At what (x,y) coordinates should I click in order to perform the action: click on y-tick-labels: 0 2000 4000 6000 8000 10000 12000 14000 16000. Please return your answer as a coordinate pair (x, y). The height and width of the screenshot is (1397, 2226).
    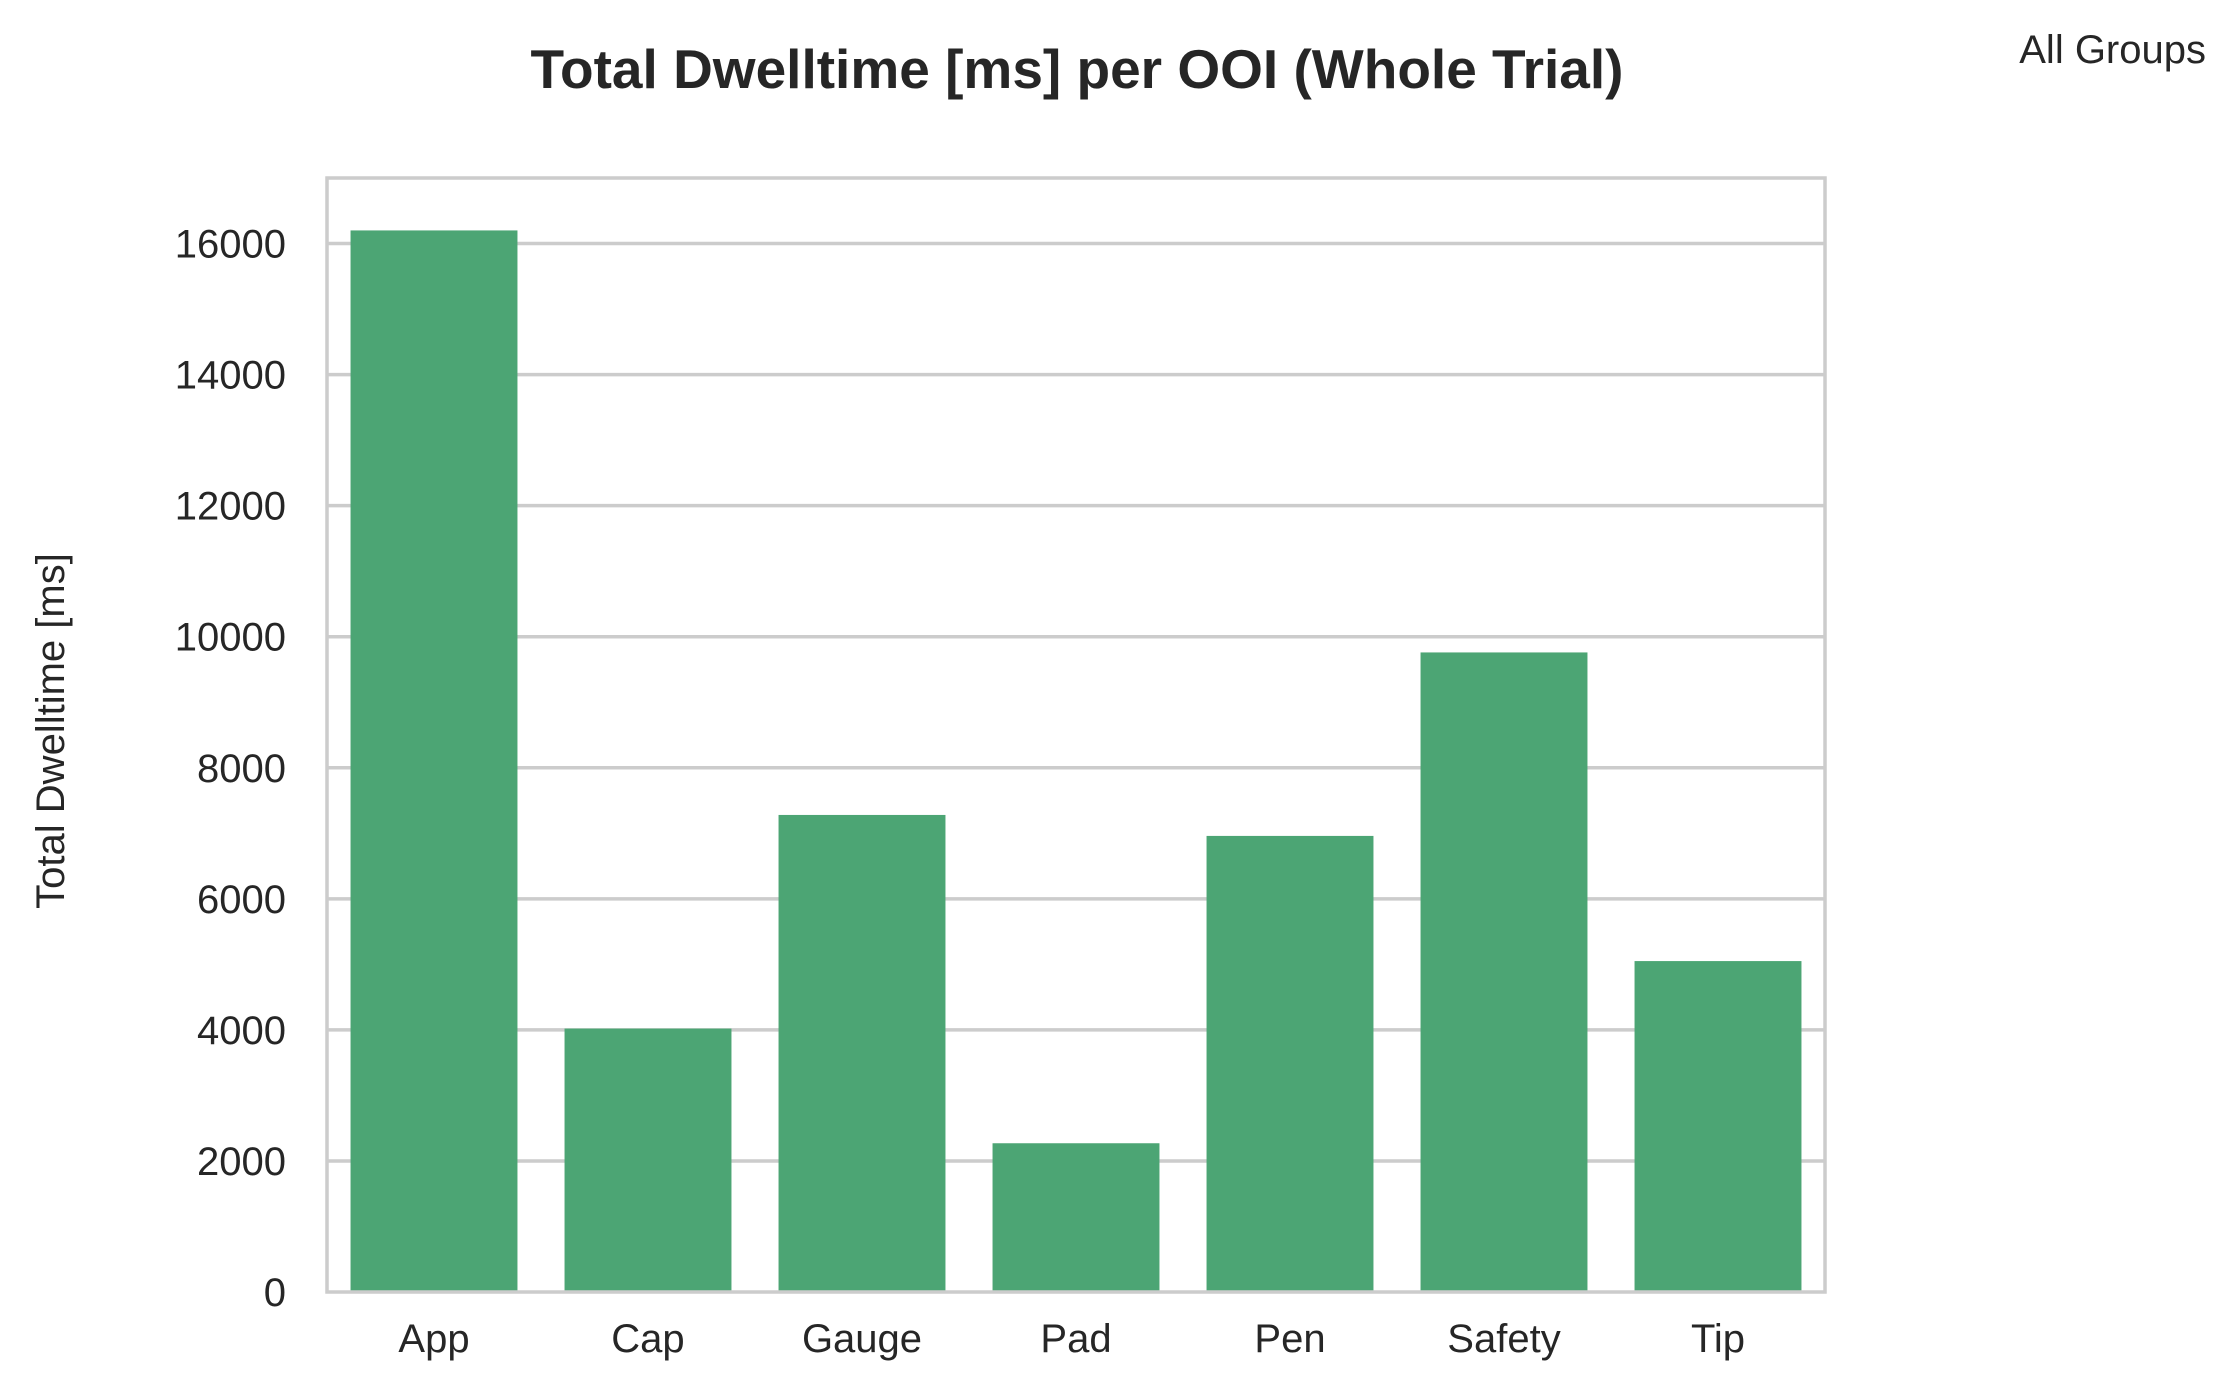
    Looking at the image, I should click on (230, 769).